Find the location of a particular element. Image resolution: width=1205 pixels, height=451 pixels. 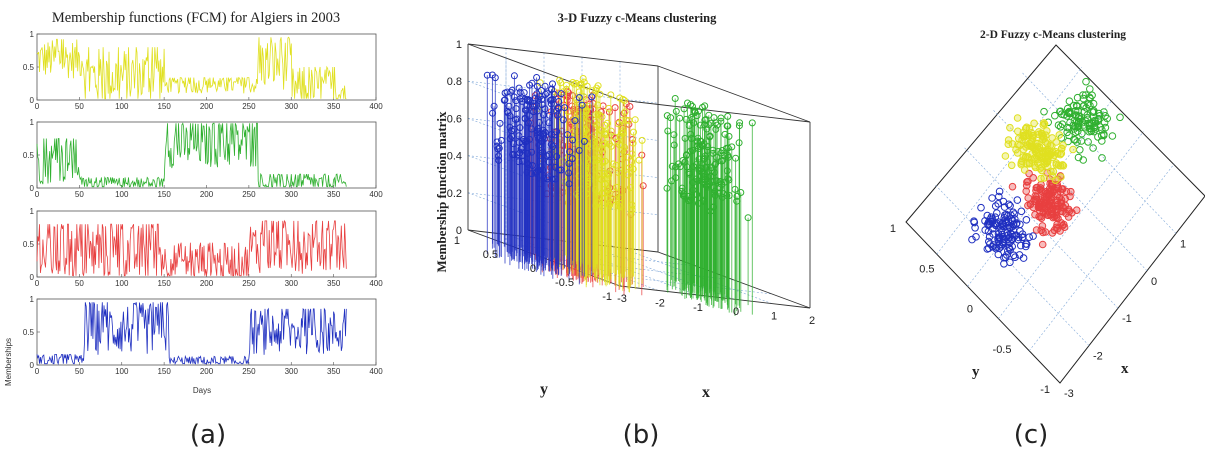

box-edge is located at coordinates (734, 94).